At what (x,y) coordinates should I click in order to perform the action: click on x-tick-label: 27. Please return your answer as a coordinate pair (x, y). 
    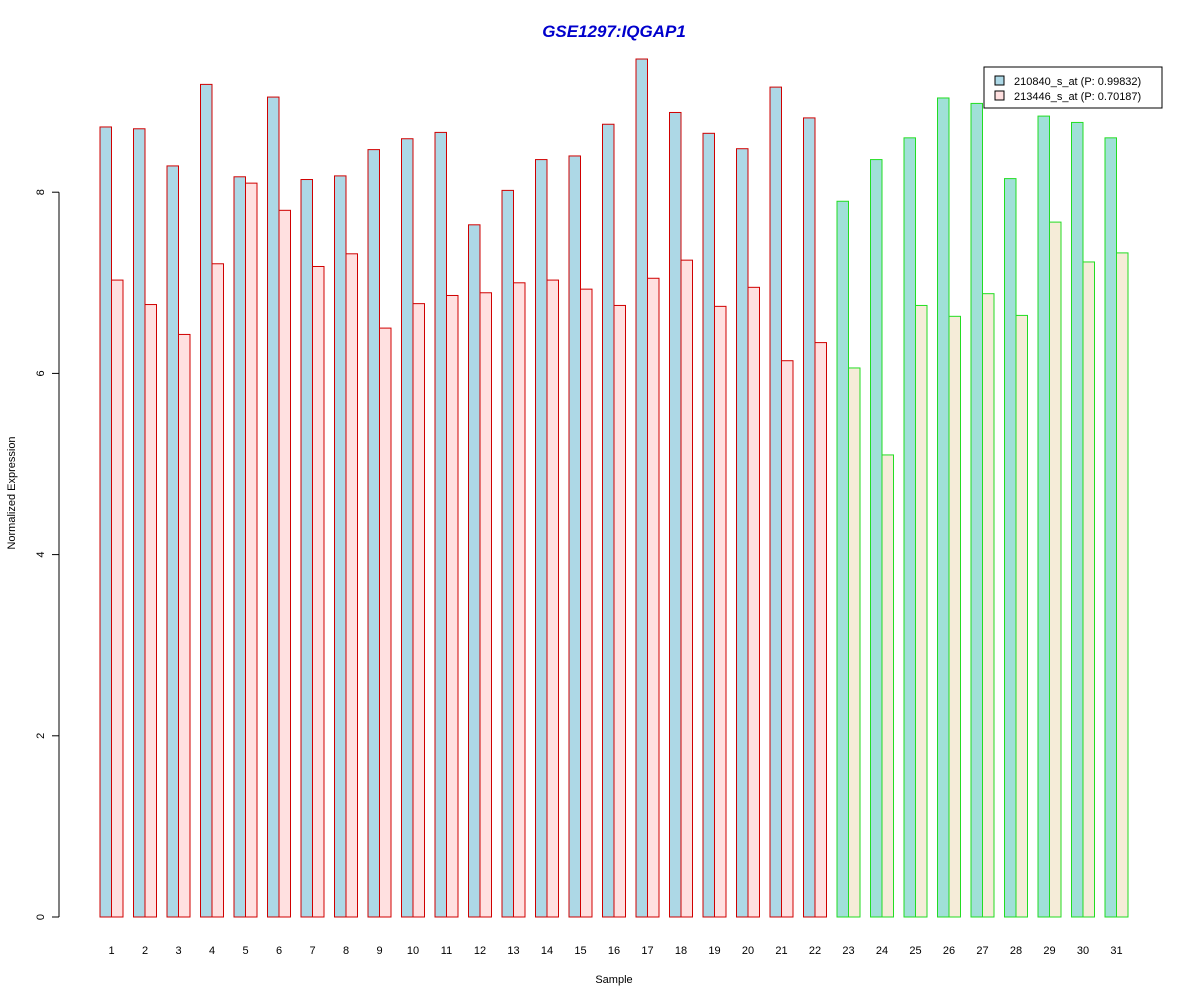
    Looking at the image, I should click on (982, 951).